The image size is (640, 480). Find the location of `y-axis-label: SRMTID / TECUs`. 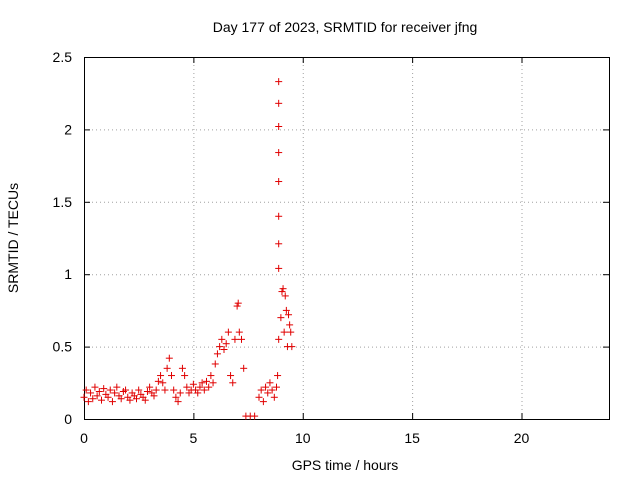

y-axis-label: SRMTID / TECUs is located at coordinates (13, 238).